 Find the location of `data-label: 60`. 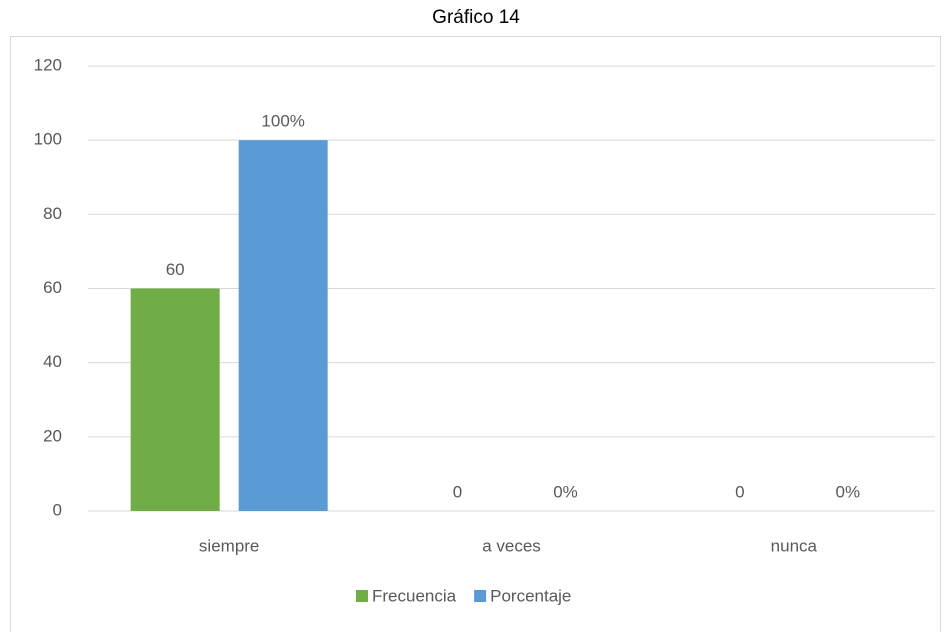

data-label: 60 is located at coordinates (175, 269).